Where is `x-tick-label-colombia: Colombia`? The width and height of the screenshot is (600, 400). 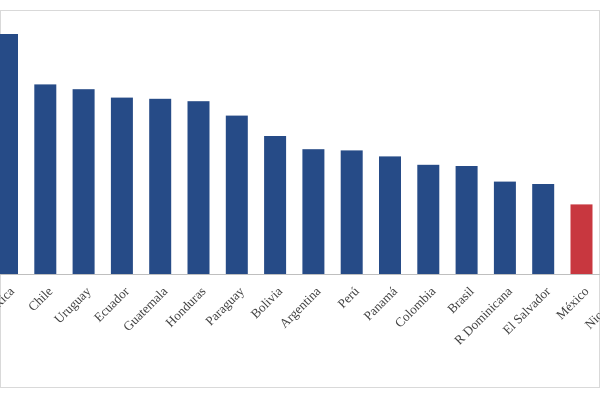 x-tick-label-colombia: Colombia is located at coordinates (415, 306).